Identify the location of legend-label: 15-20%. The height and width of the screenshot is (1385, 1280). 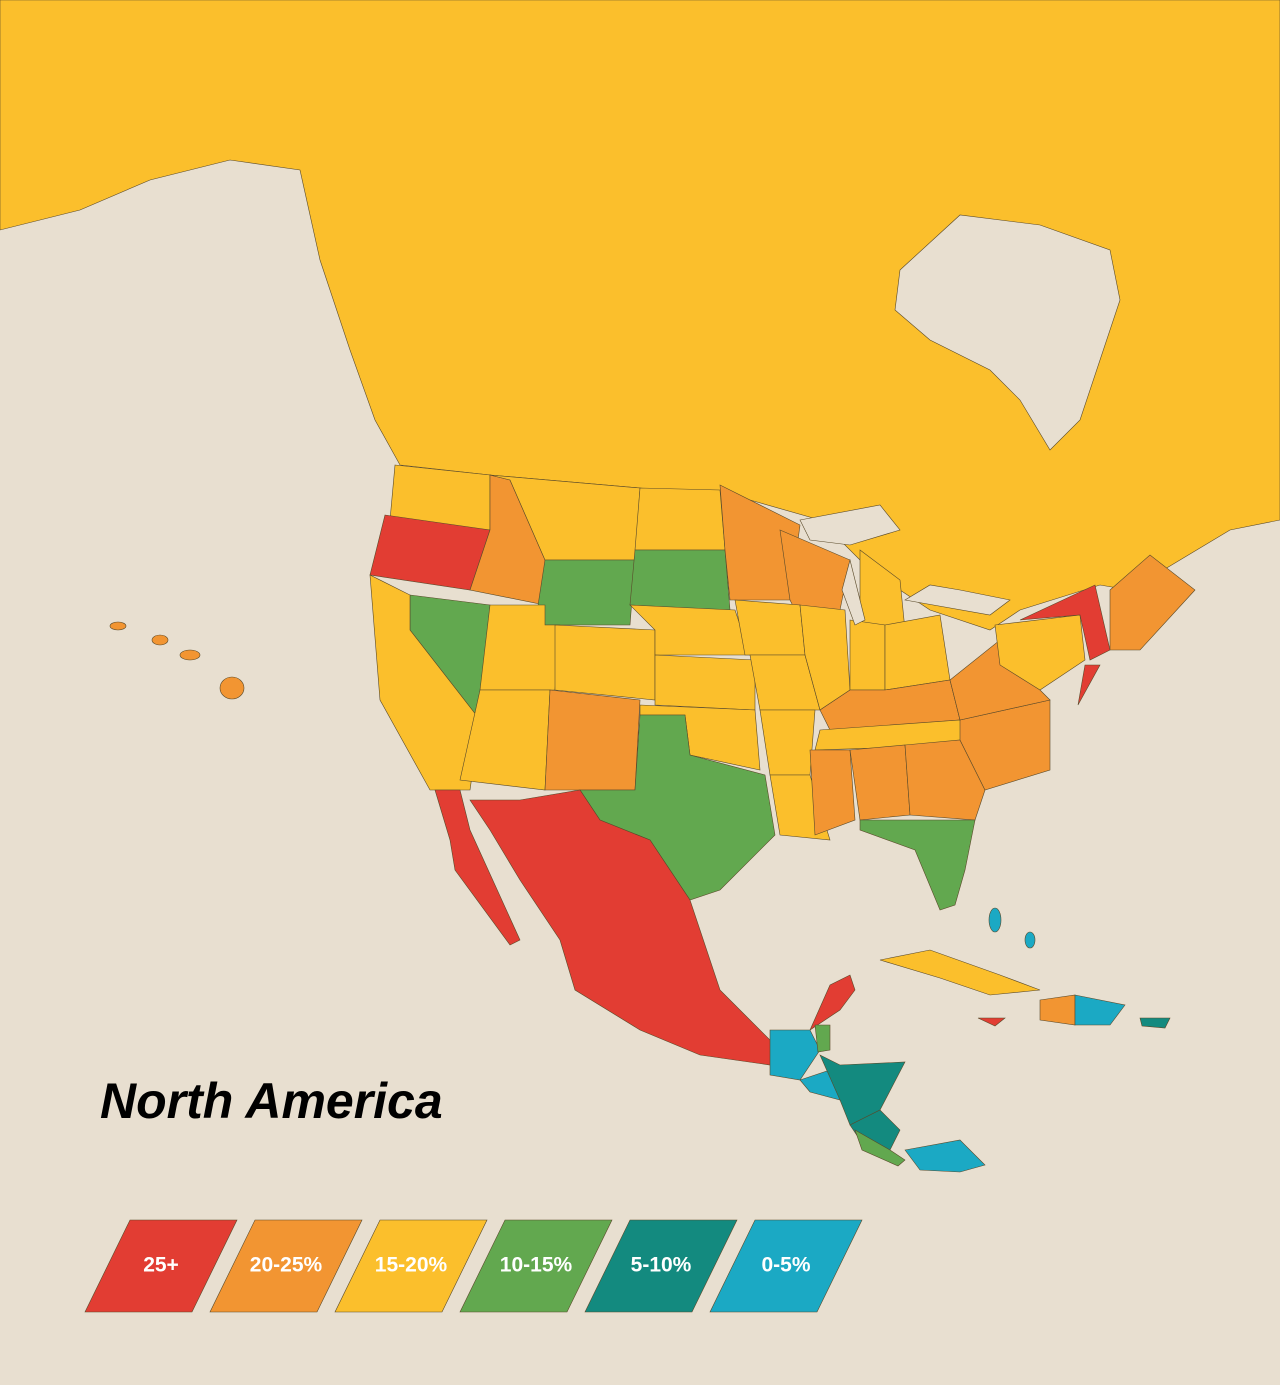
(411, 1265).